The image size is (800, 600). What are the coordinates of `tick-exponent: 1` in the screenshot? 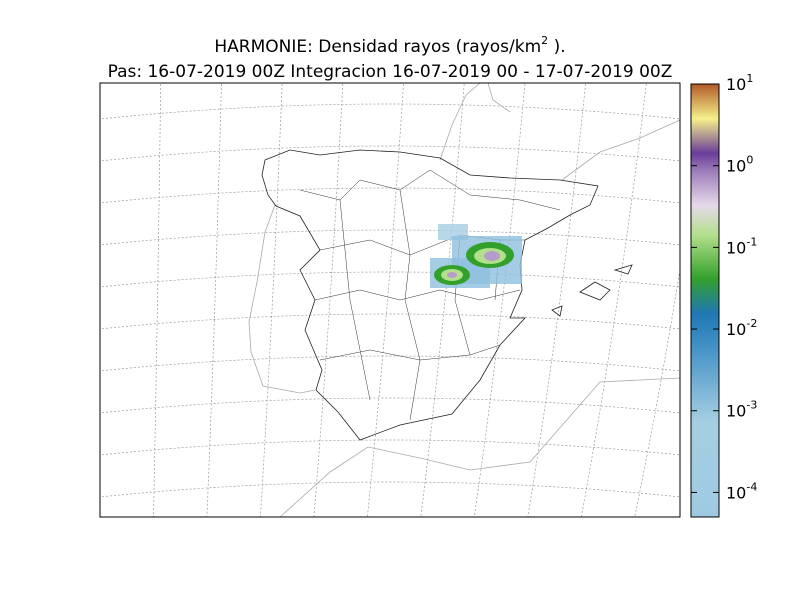 It's located at (749, 78).